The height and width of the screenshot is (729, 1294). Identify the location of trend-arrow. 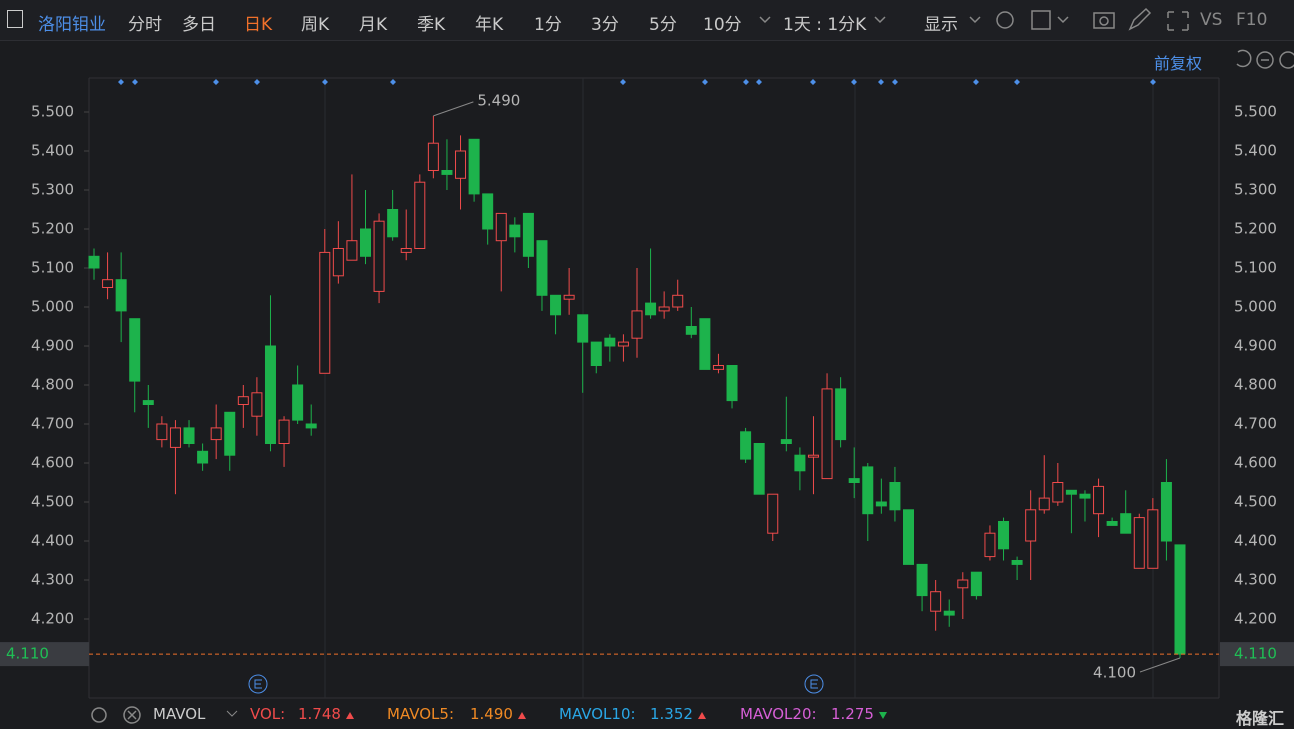
(522, 715).